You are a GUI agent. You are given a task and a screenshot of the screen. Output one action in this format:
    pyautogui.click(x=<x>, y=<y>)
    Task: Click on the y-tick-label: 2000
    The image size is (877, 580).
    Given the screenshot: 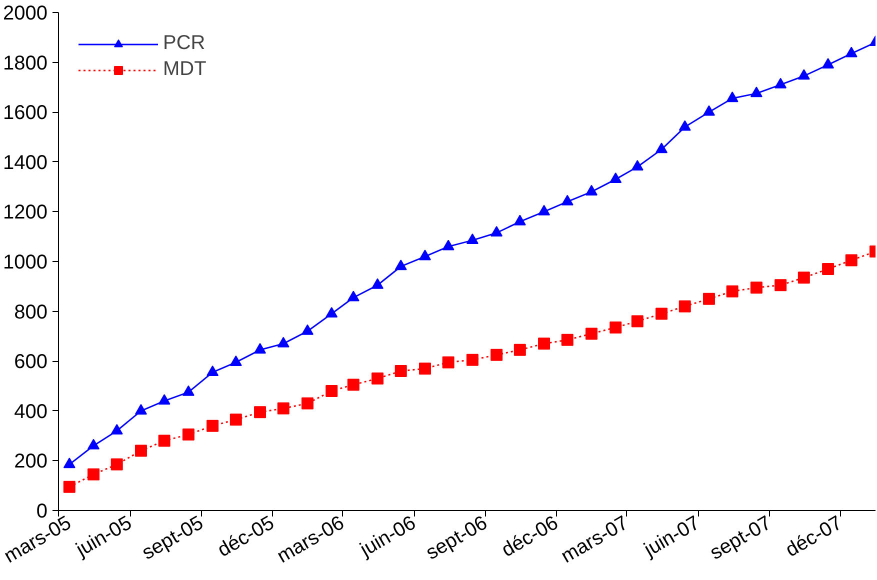 What is the action you would take?
    pyautogui.click(x=25, y=13)
    